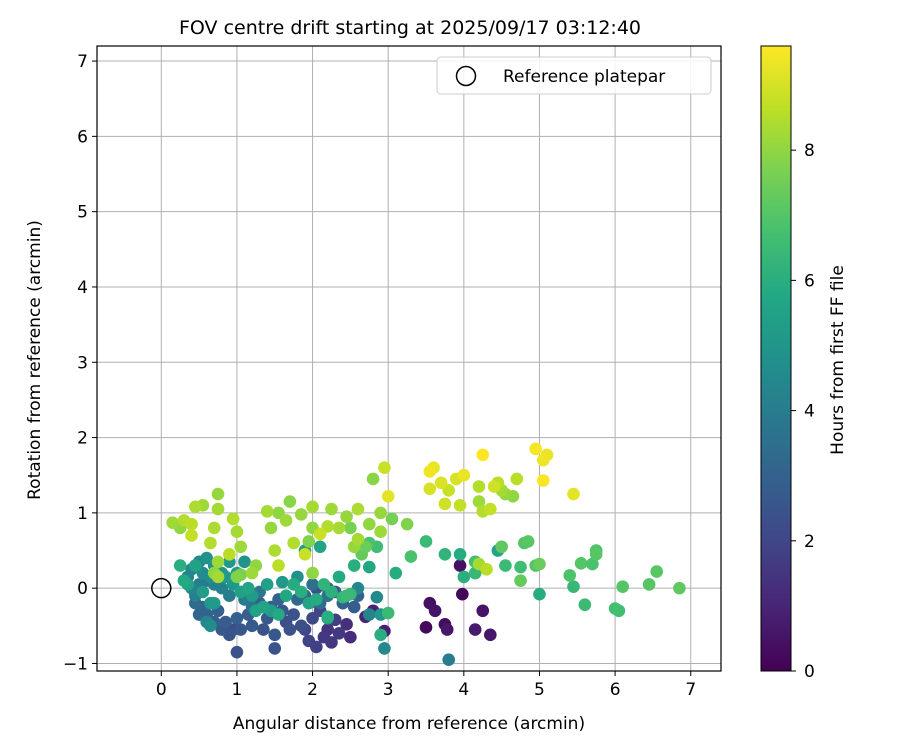  I want to click on x-tick-label: 6, so click(615, 690).